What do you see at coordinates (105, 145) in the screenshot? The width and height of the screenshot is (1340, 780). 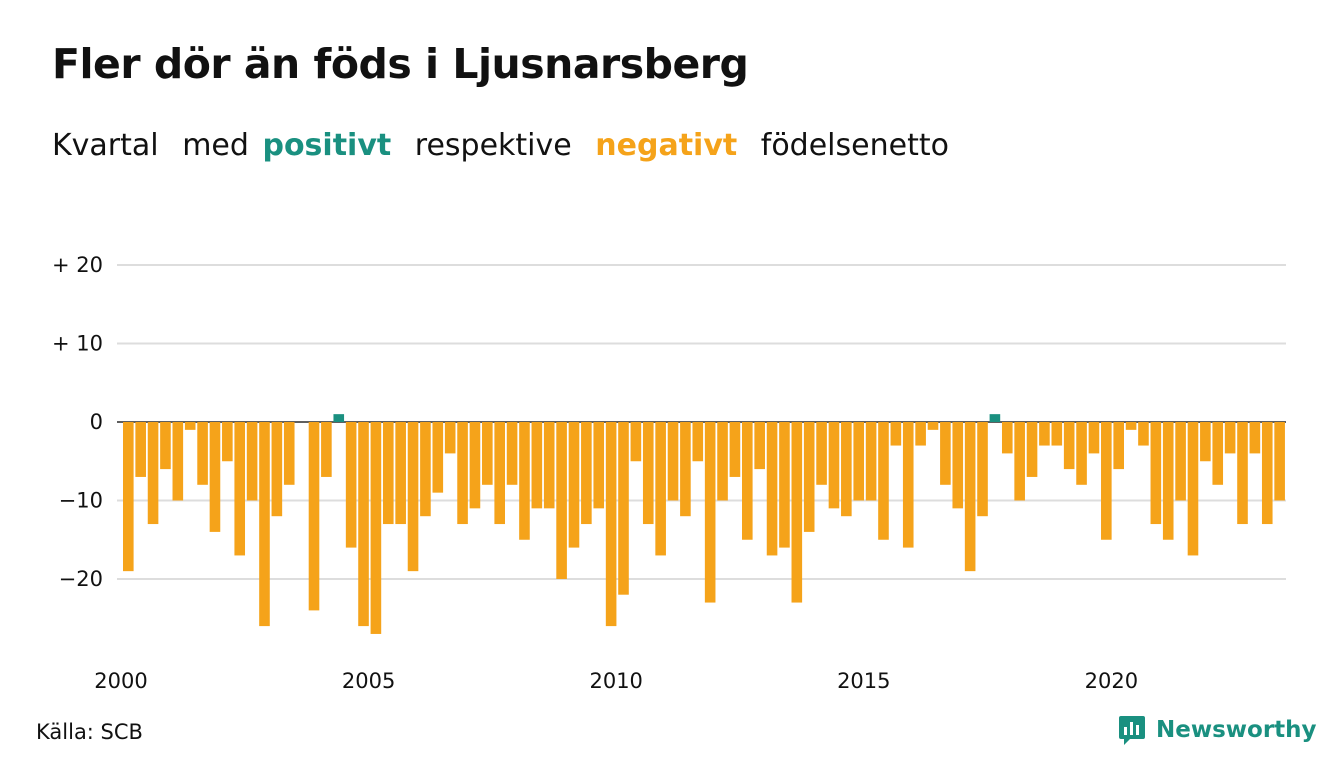 I see `subtitle-prefix: Kvartal` at bounding box center [105, 145].